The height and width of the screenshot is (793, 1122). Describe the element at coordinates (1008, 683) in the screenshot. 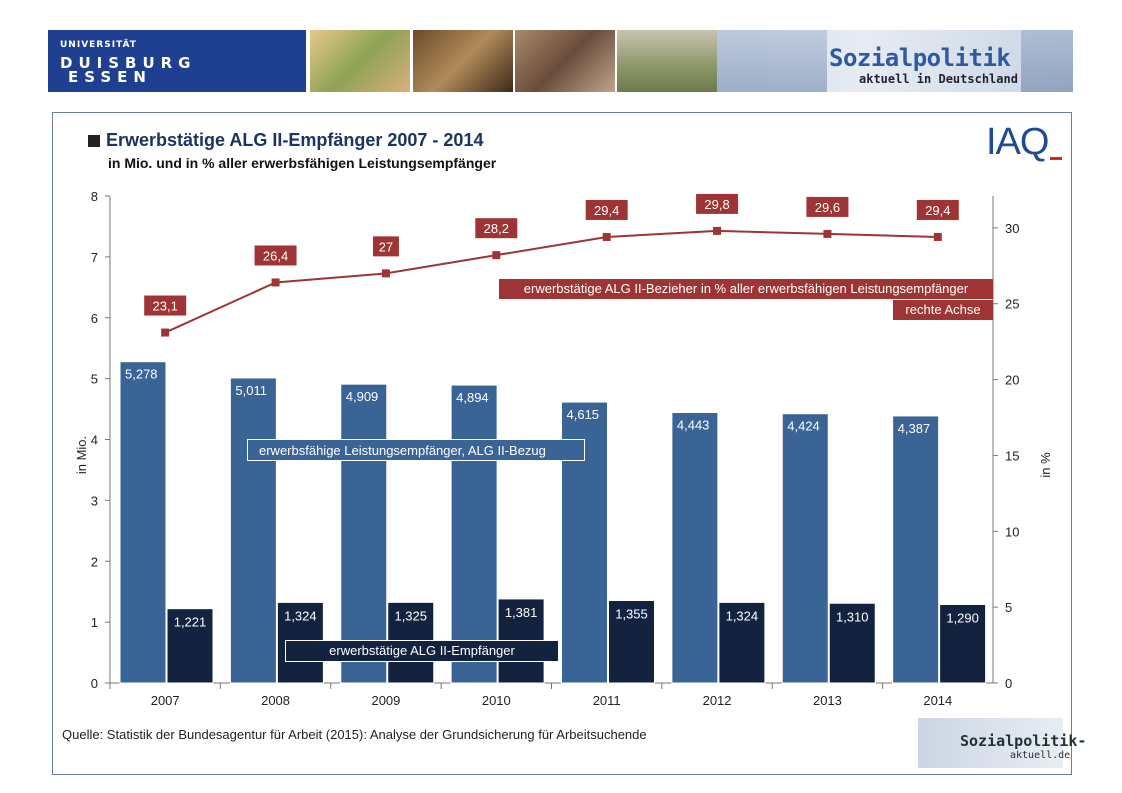

I see `right-tick-label: 0` at that location.